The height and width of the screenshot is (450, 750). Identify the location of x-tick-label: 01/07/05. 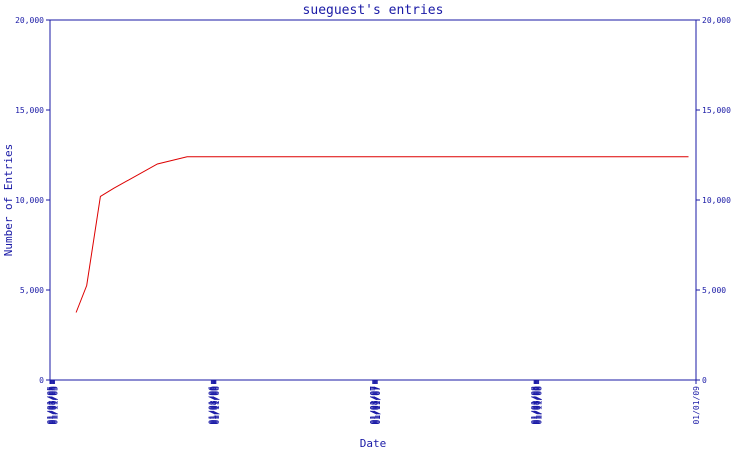
(53, 405).